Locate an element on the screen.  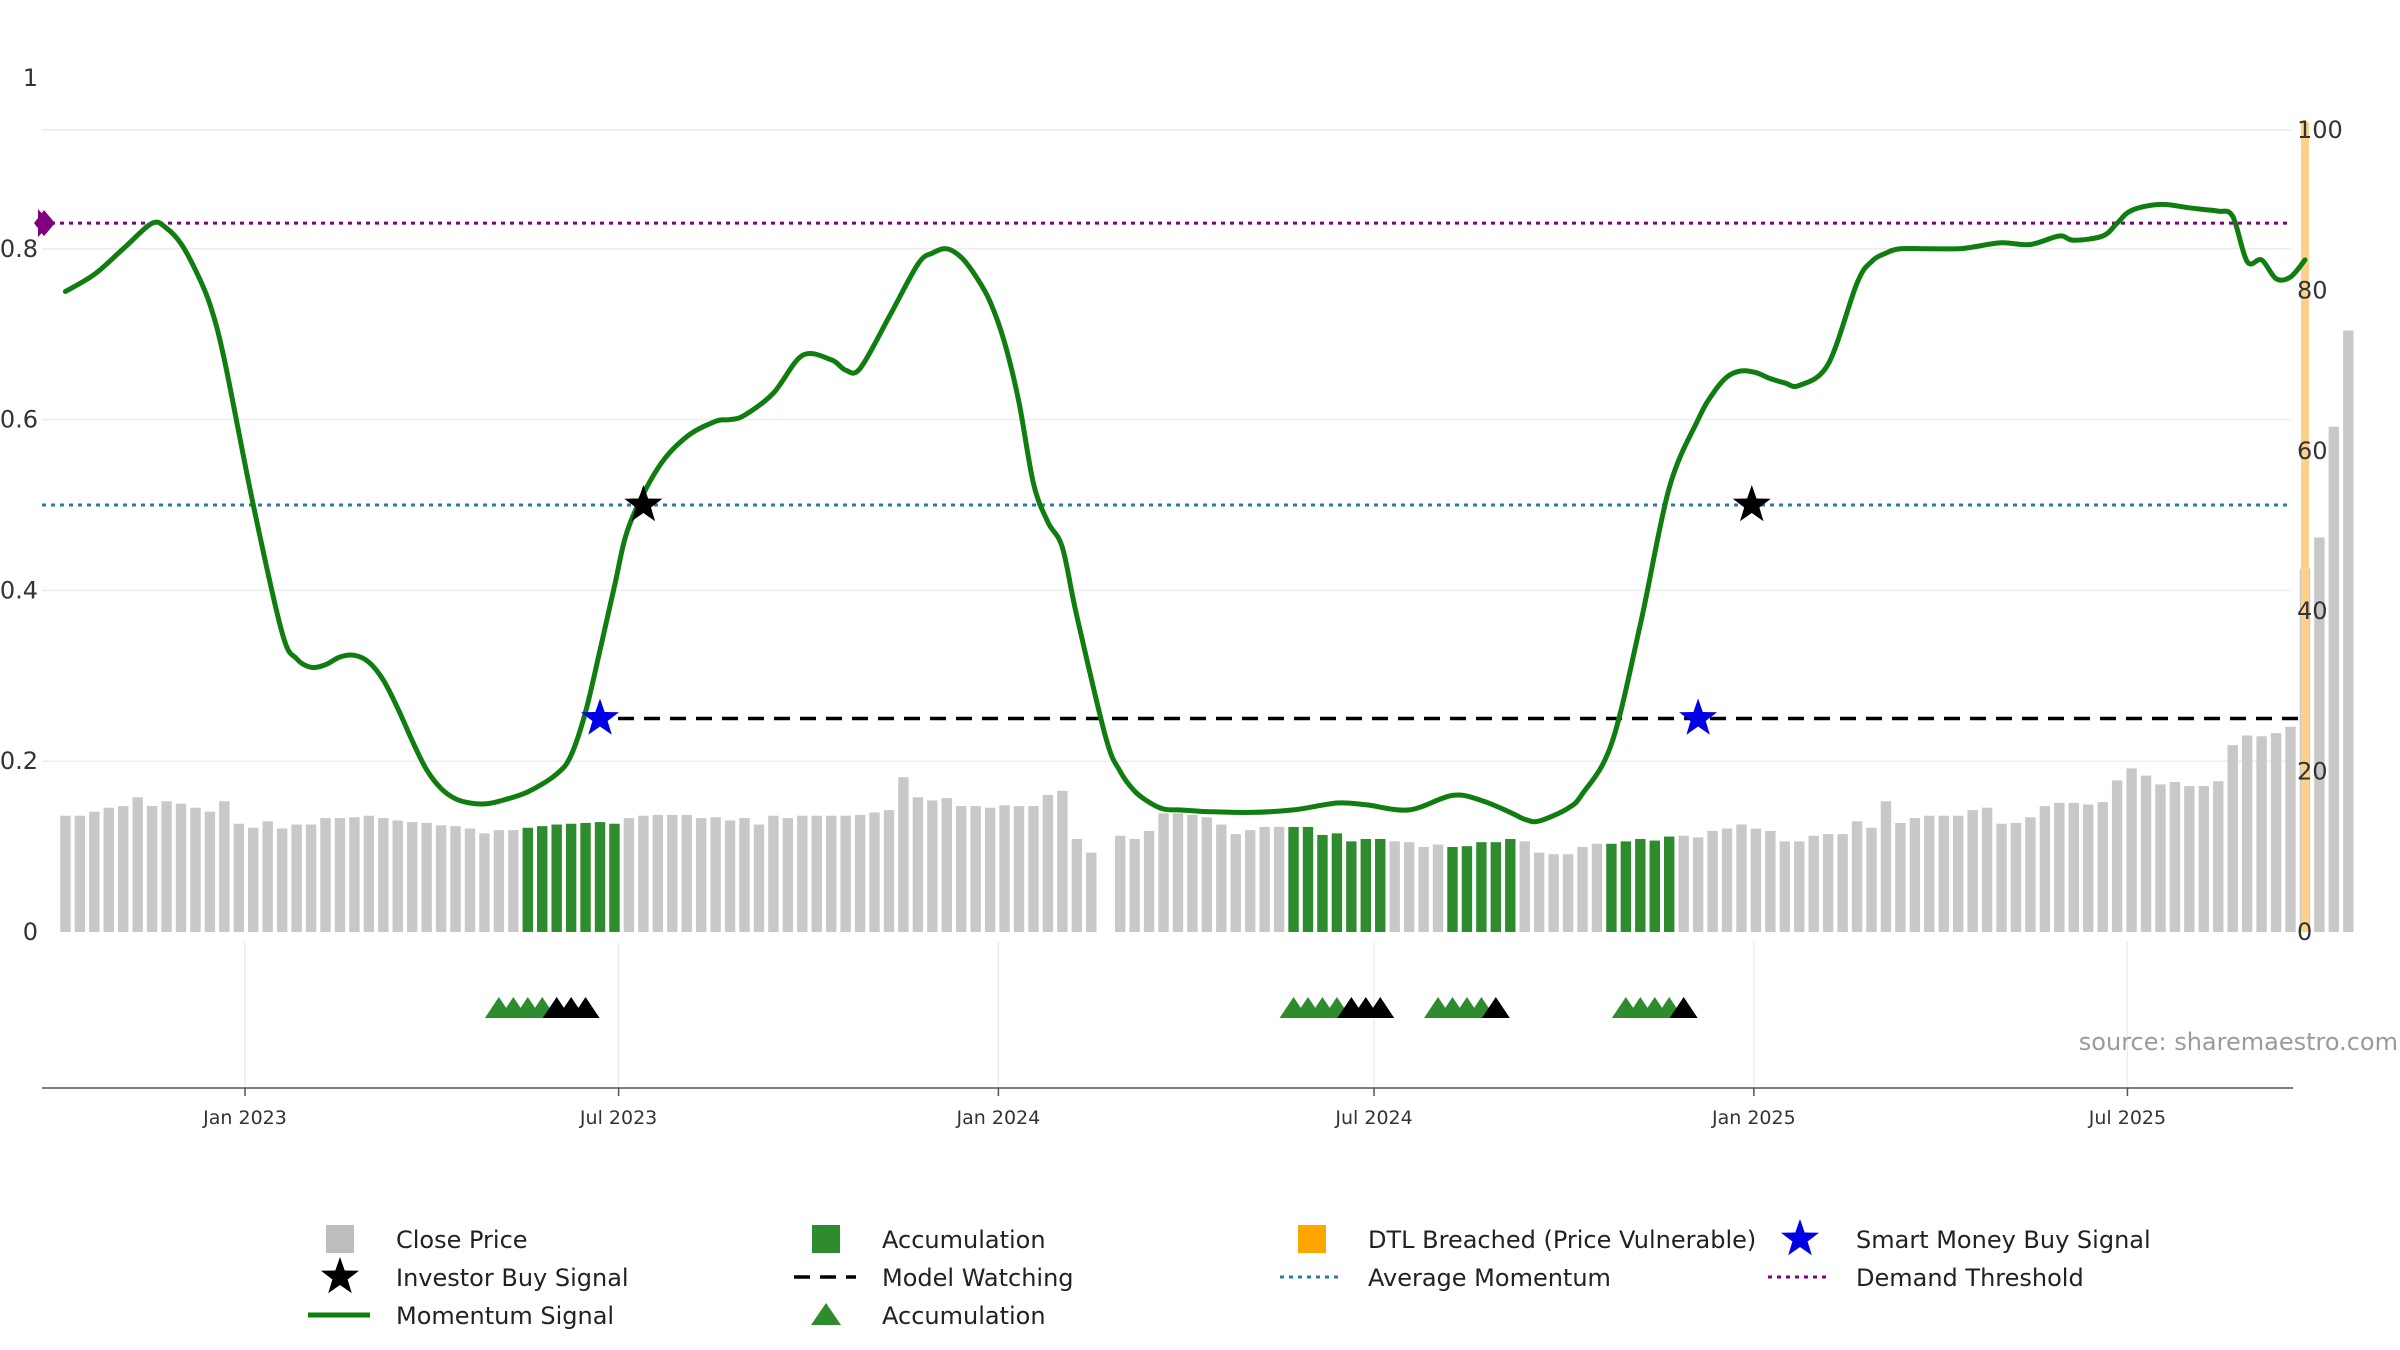
x-tick-label: Jan 2024 is located at coordinates (998, 1118).